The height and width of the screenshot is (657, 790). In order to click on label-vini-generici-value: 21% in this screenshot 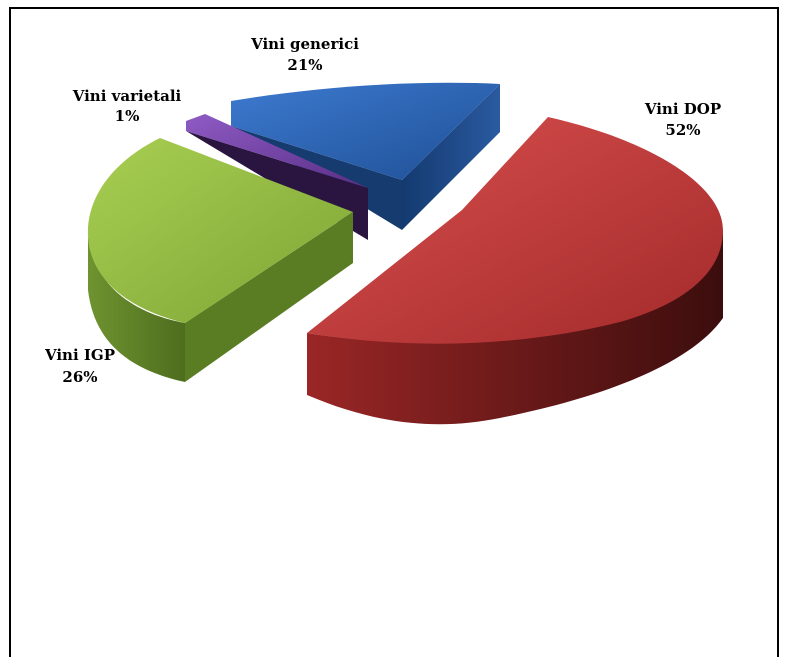, I will do `click(304, 65)`.